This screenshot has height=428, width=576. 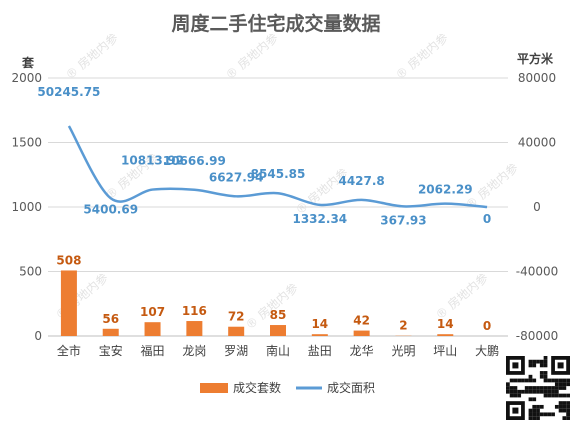 What do you see at coordinates (26, 207) in the screenshot?
I see `left-tick-label: 1000` at bounding box center [26, 207].